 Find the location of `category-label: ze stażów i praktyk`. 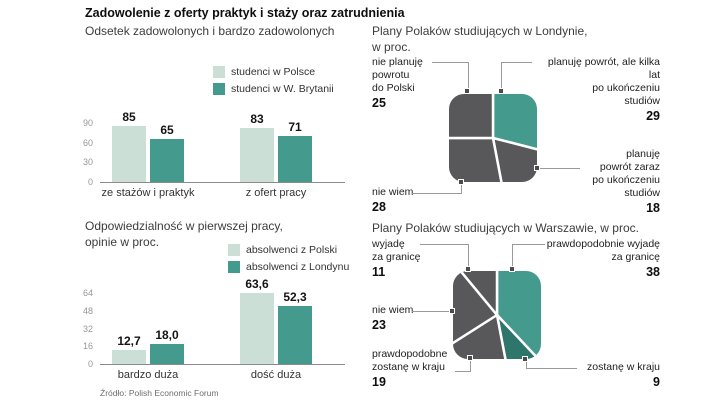

category-label: ze stażów i praktyk is located at coordinates (148, 193).